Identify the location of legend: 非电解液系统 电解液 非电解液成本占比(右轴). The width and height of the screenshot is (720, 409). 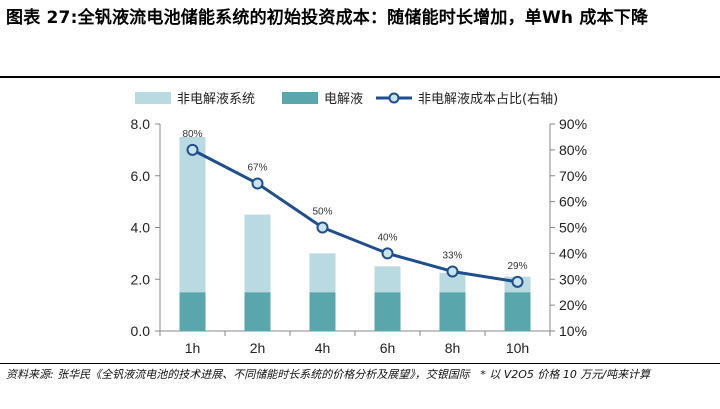
(346, 99).